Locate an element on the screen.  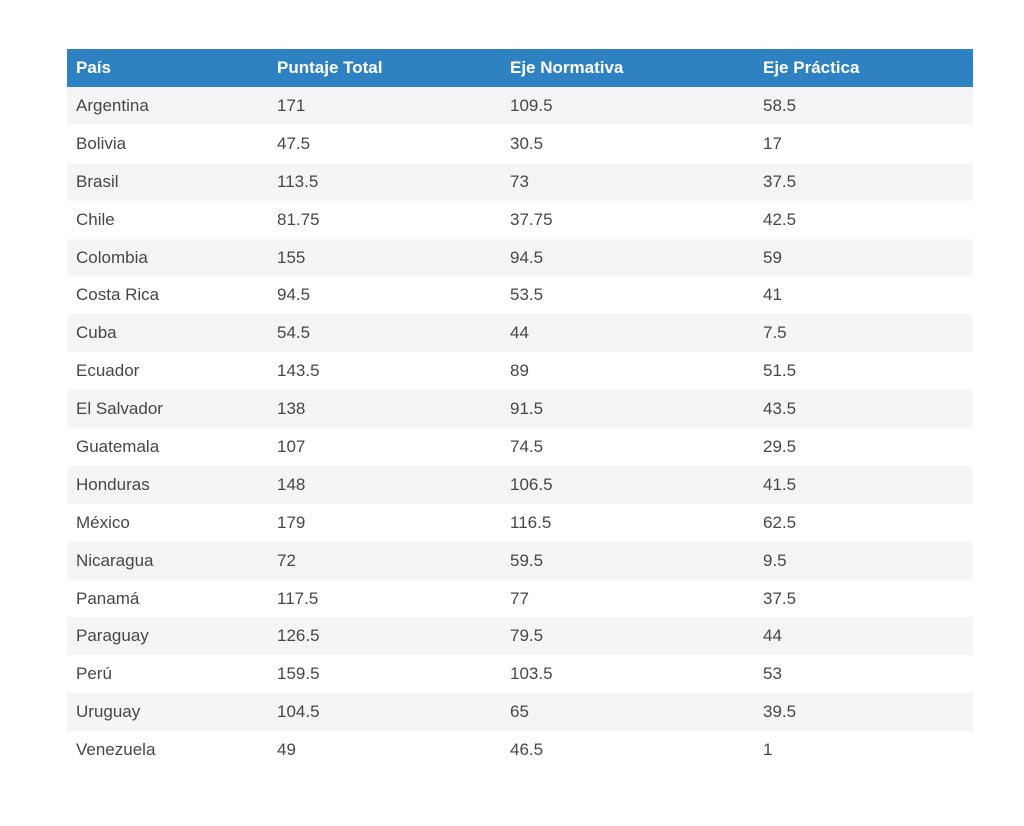
table-row: México 179 116.5 62.5 is located at coordinates (520, 522).